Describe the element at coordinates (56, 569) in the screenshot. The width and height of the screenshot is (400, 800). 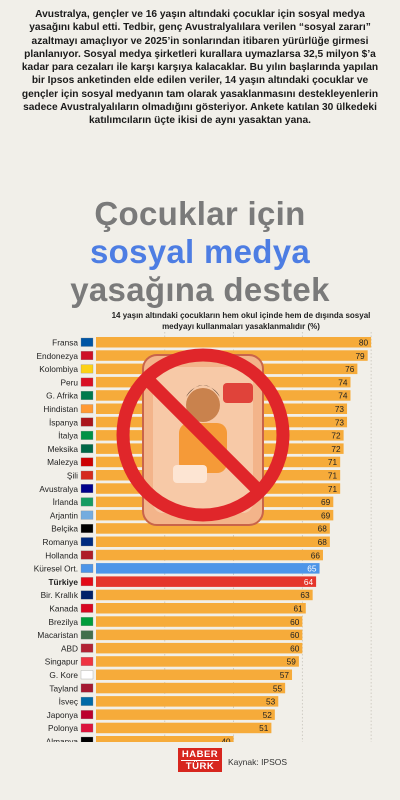
I see `category-label: Küresel Ort.` at that location.